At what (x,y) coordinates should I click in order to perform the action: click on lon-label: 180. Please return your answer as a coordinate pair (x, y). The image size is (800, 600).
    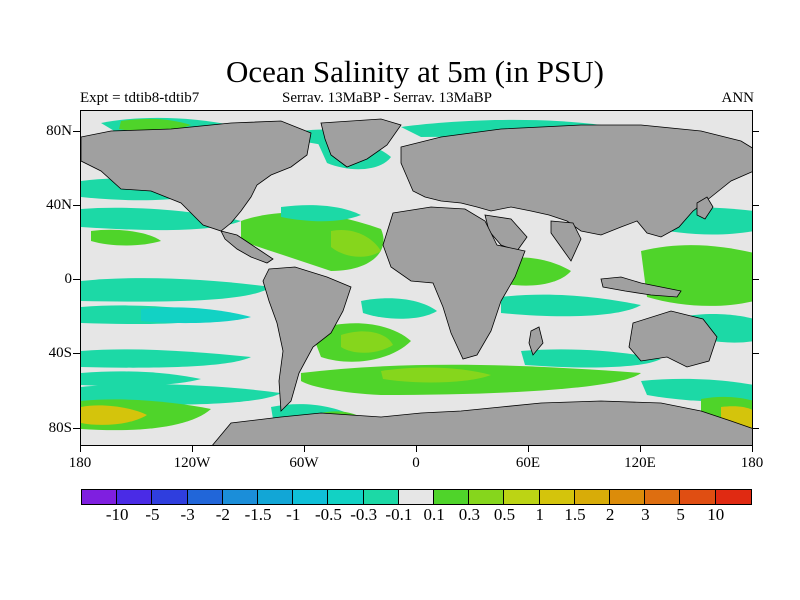
    Looking at the image, I should click on (752, 463).